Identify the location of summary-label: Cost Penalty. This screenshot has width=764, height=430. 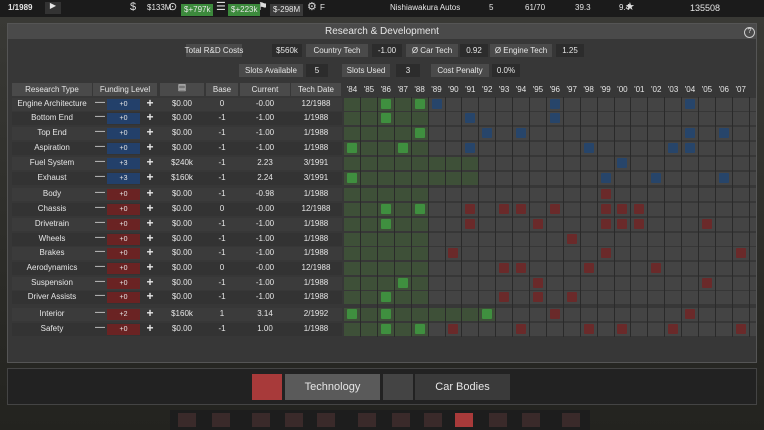
(460, 70).